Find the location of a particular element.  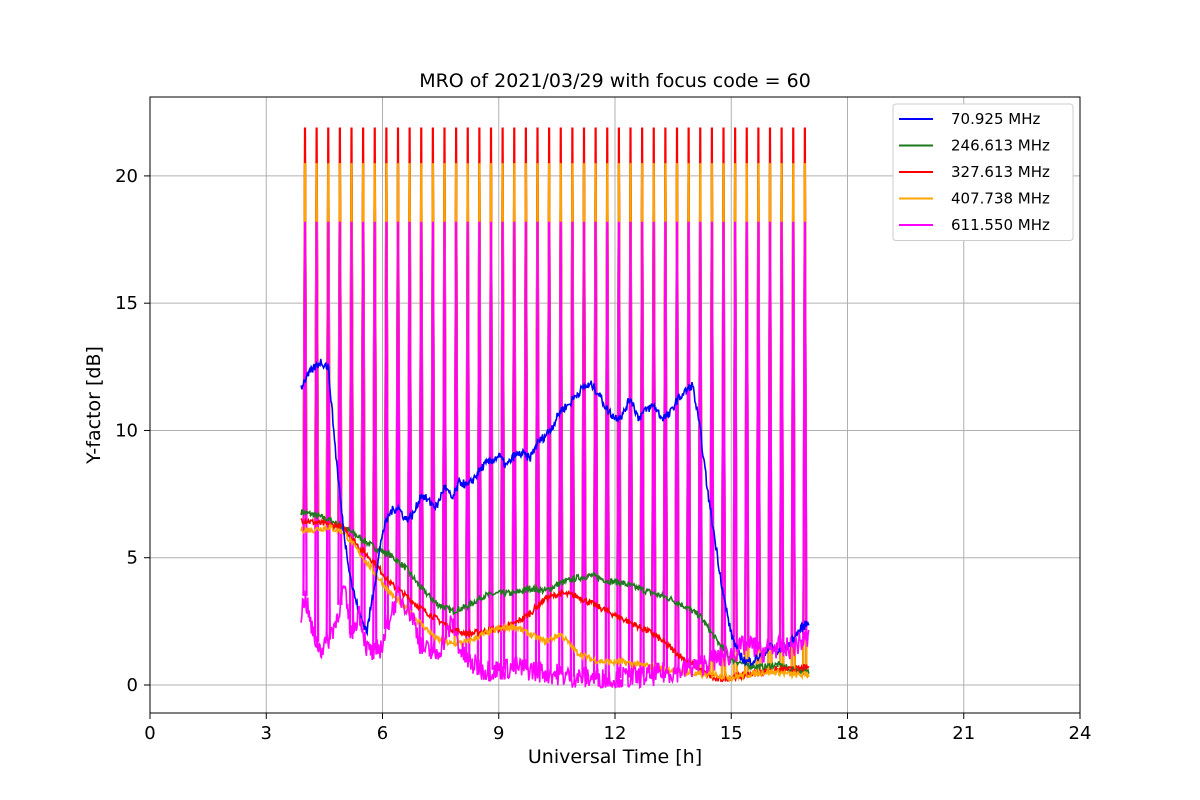

x-tick-label: 18 is located at coordinates (847, 733).